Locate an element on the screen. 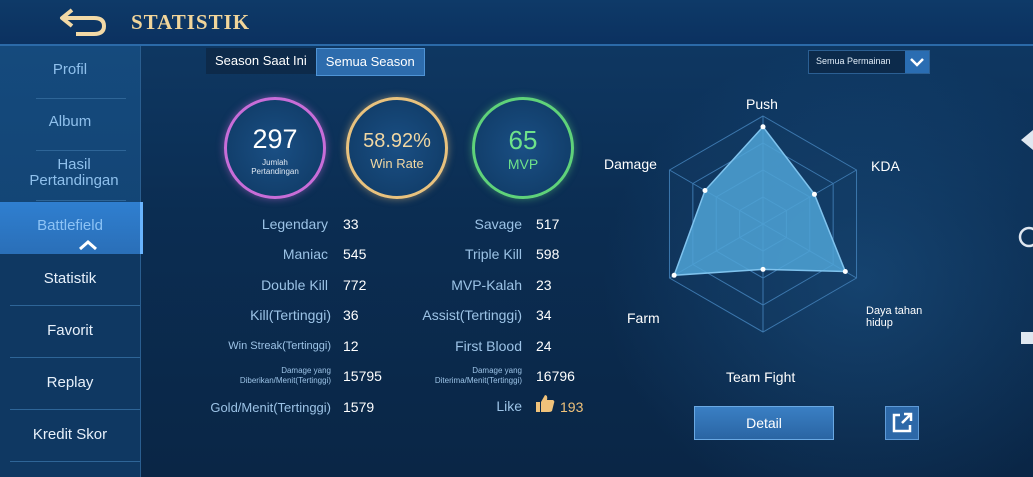 This screenshot has height=477, width=1033. chevron-up-icon is located at coordinates (88, 245).